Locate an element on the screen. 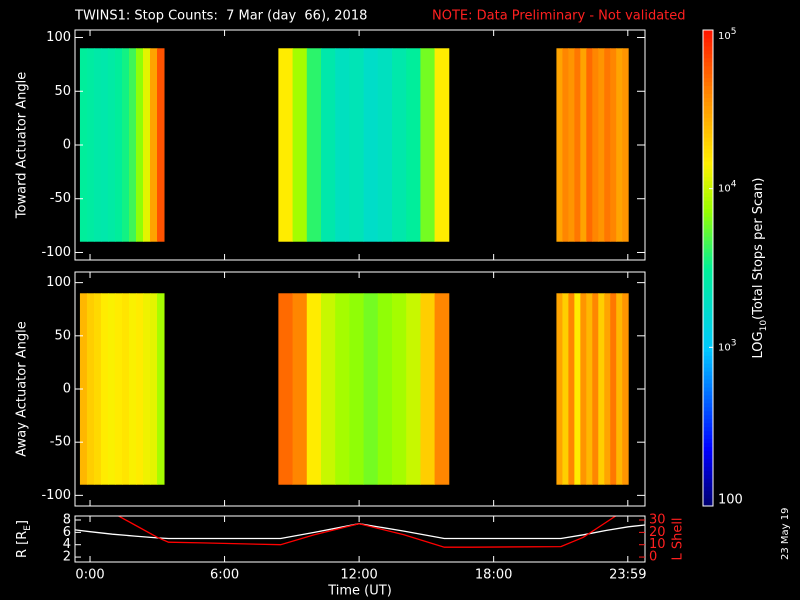  x-tick-label: 18:00 is located at coordinates (493, 575).